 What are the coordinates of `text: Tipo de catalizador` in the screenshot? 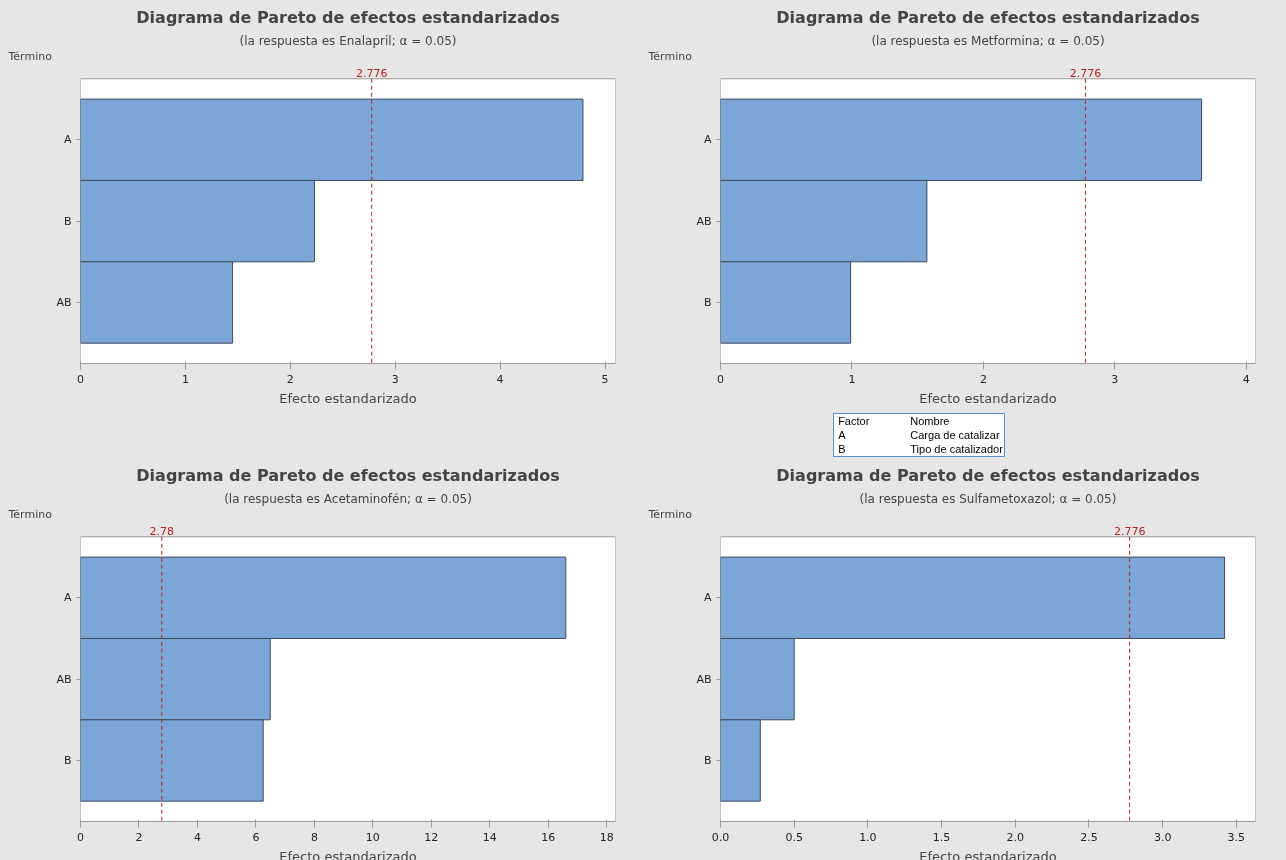 It's located at (956, 449).